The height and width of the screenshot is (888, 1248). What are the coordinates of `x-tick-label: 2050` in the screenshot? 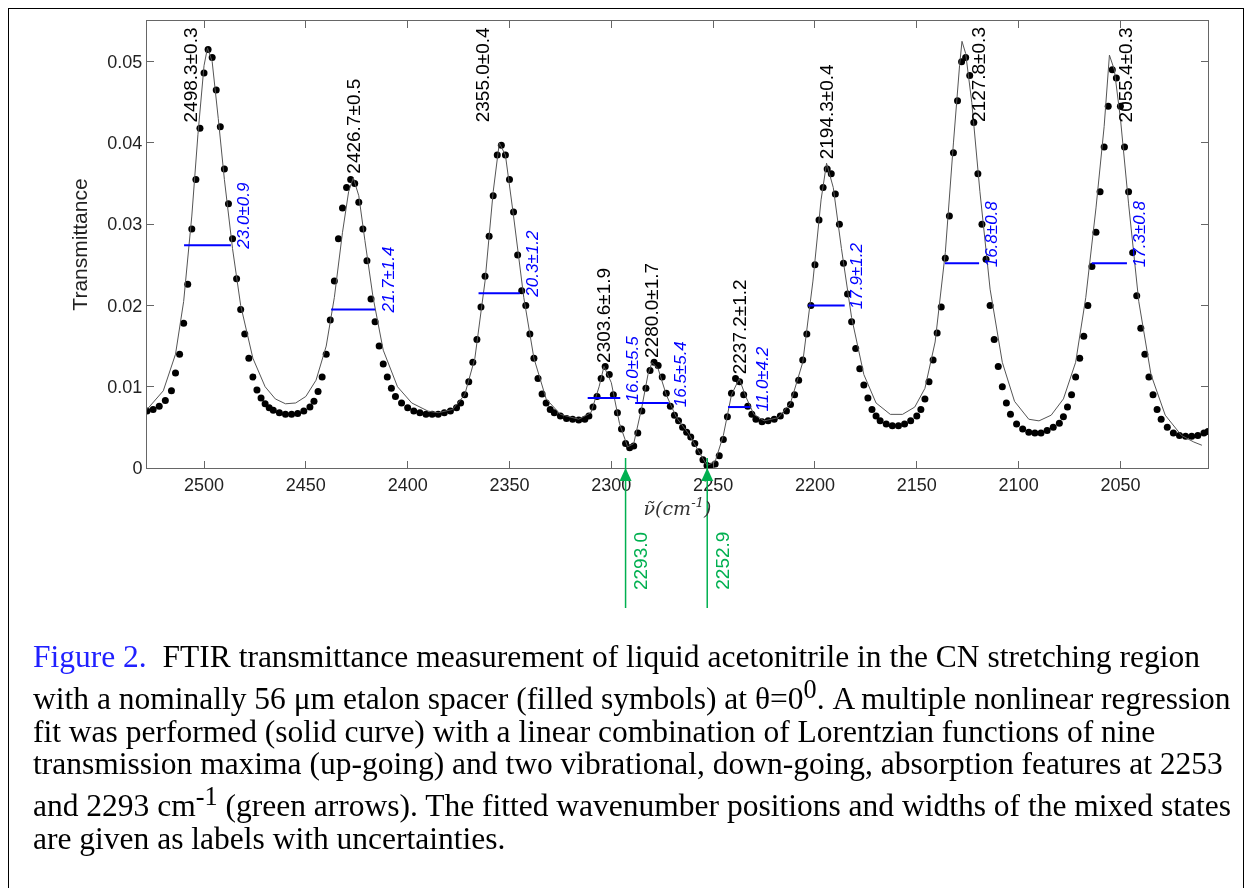 It's located at (1120, 484).